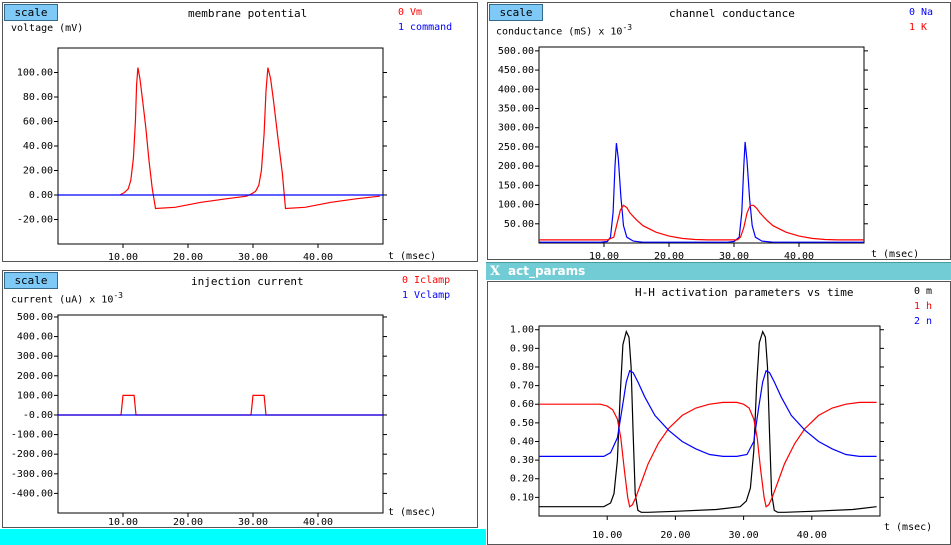 The height and width of the screenshot is (545, 951). Describe the element at coordinates (495, 271) in the screenshot. I see `x-window-icon: X` at that location.